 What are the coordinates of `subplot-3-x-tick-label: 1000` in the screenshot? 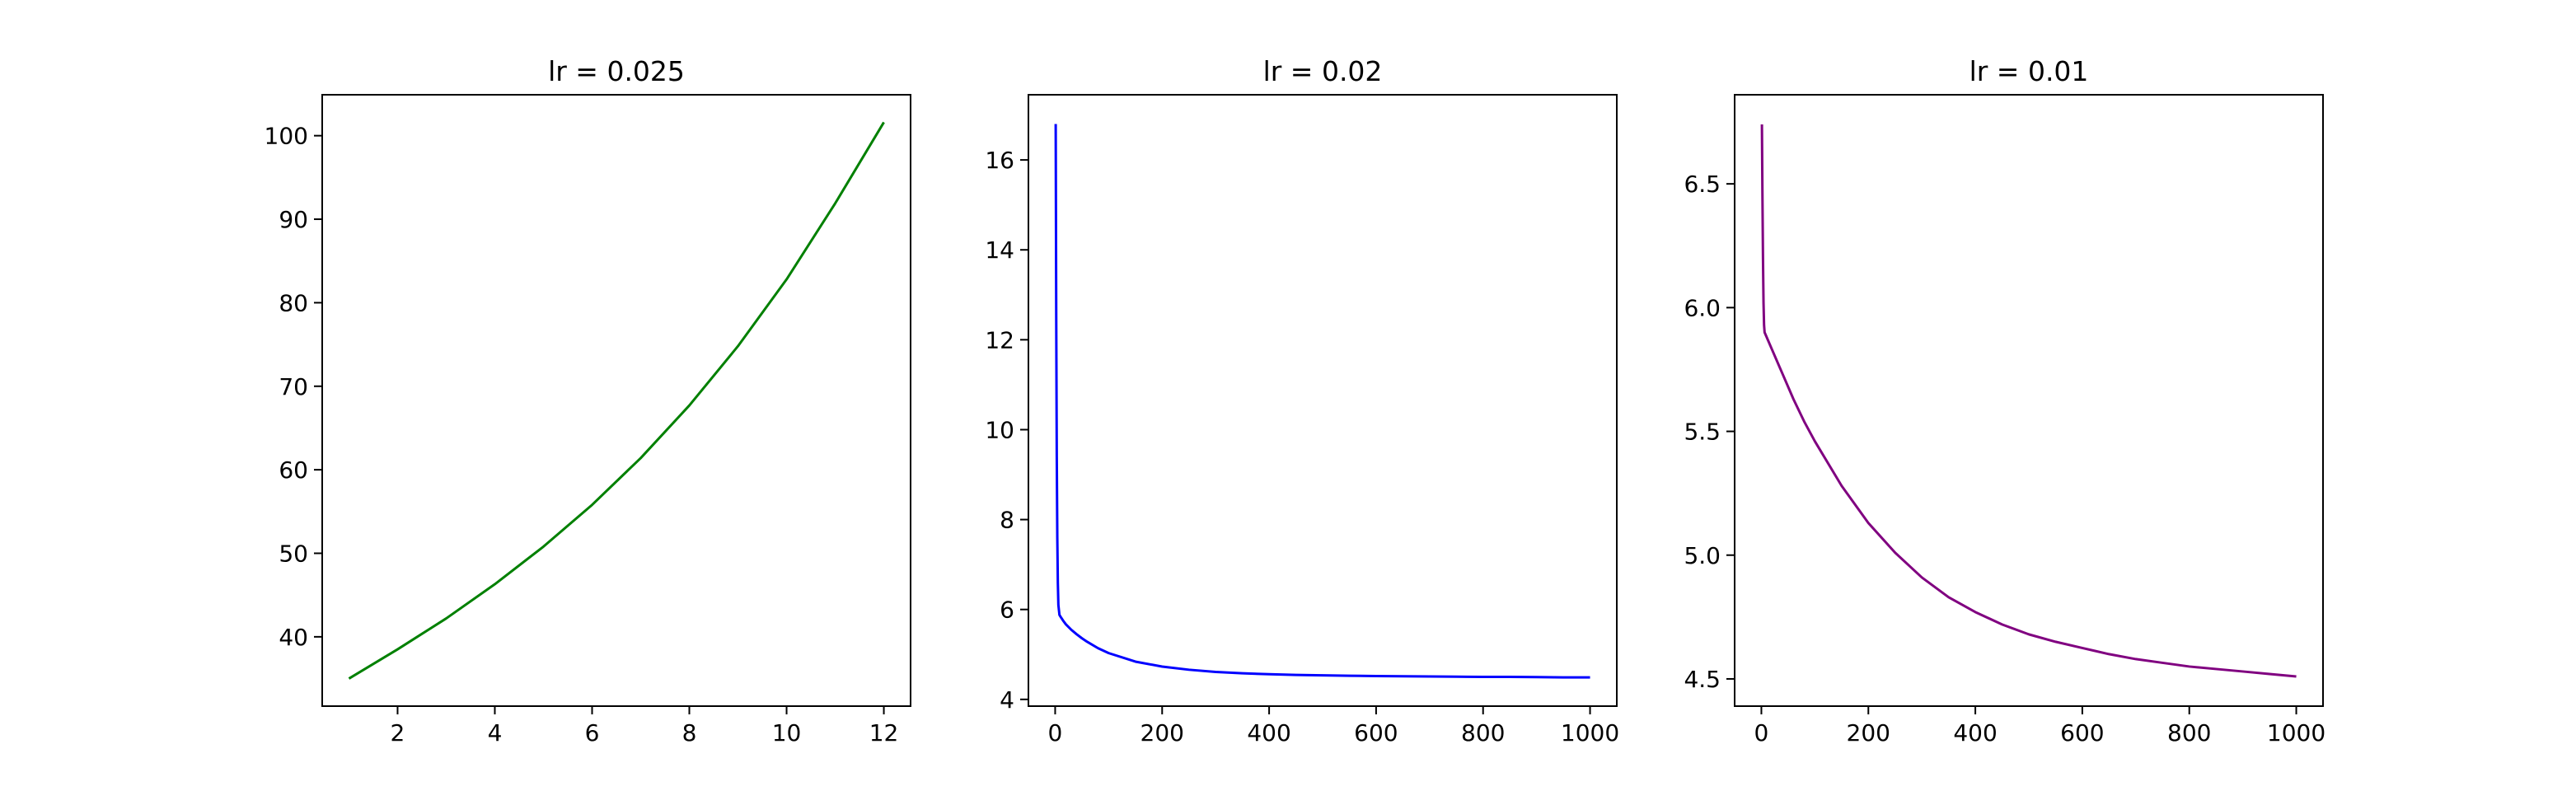 It's located at (2296, 733).